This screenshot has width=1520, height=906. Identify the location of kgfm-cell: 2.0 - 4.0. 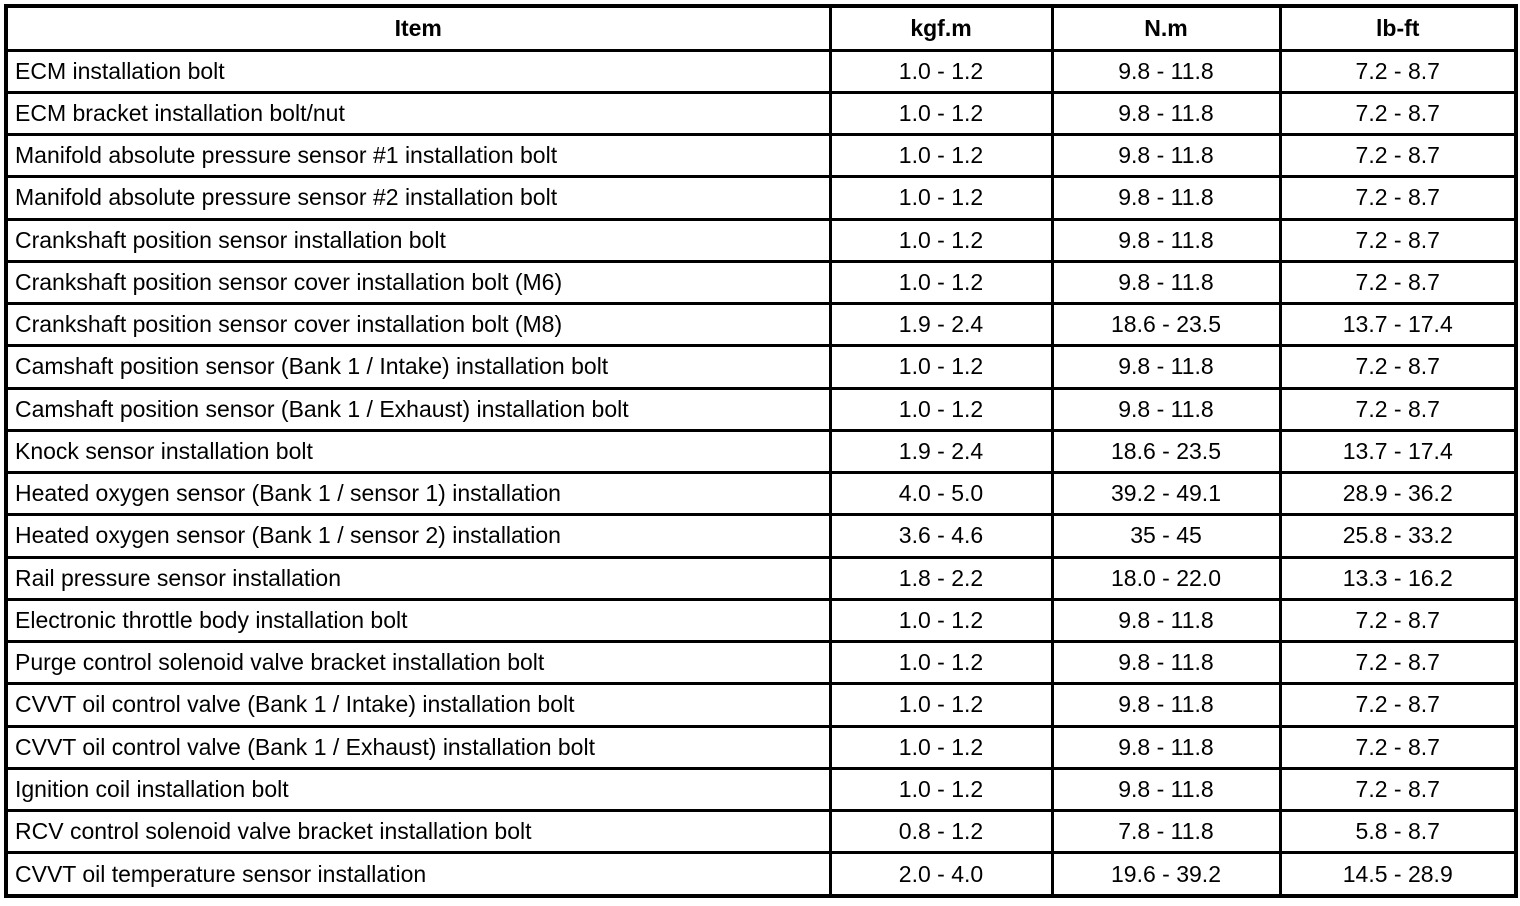
(941, 874).